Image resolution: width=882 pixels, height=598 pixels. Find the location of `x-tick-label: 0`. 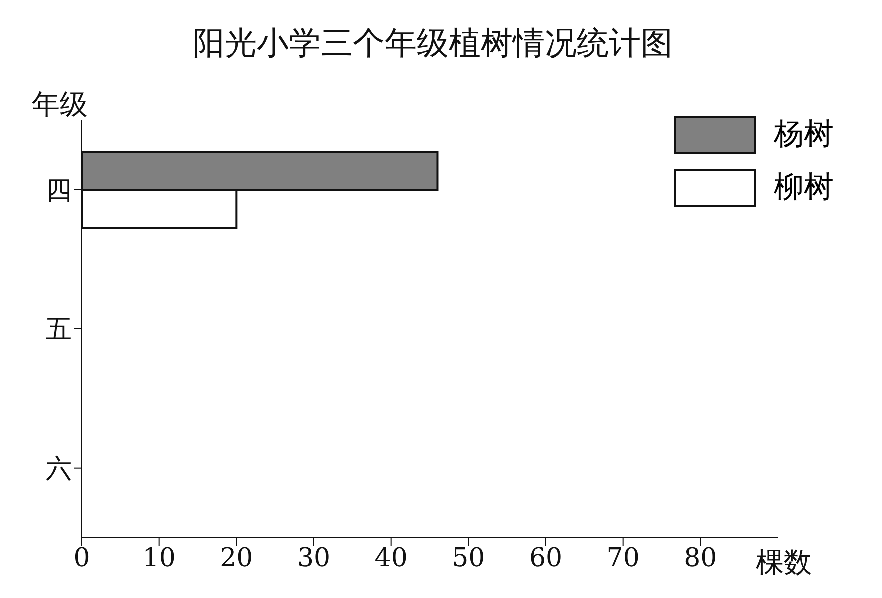

x-tick-label: 0 is located at coordinates (82, 558).